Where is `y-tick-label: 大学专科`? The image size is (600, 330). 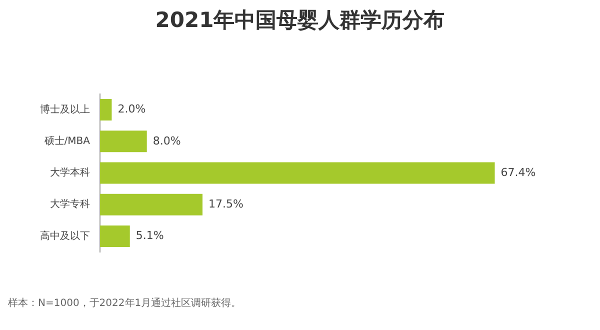 y-tick-label: 大学专科 is located at coordinates (70, 204).